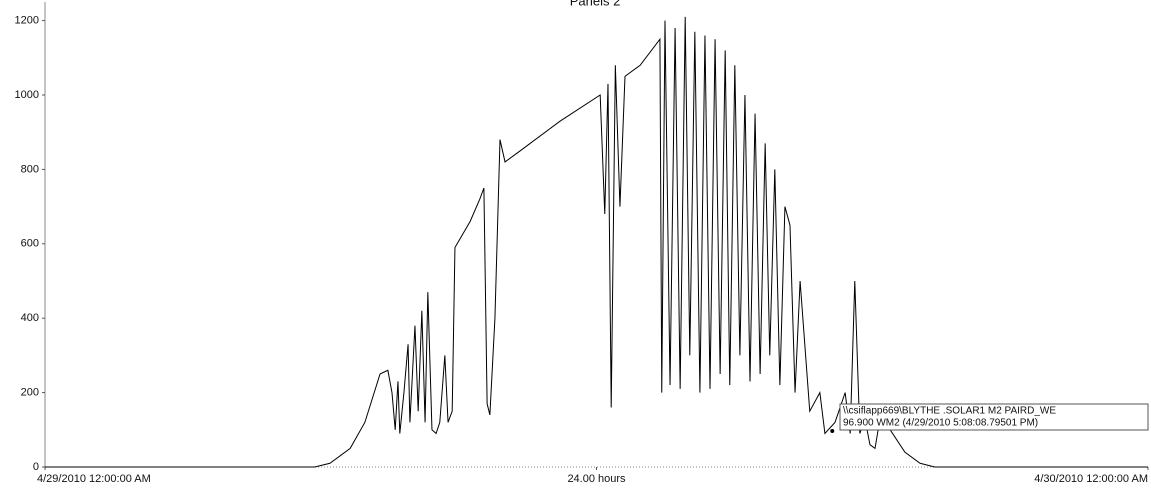 The width and height of the screenshot is (1151, 499). Describe the element at coordinates (30, 318) in the screenshot. I see `y-tick-label: 400` at that location.